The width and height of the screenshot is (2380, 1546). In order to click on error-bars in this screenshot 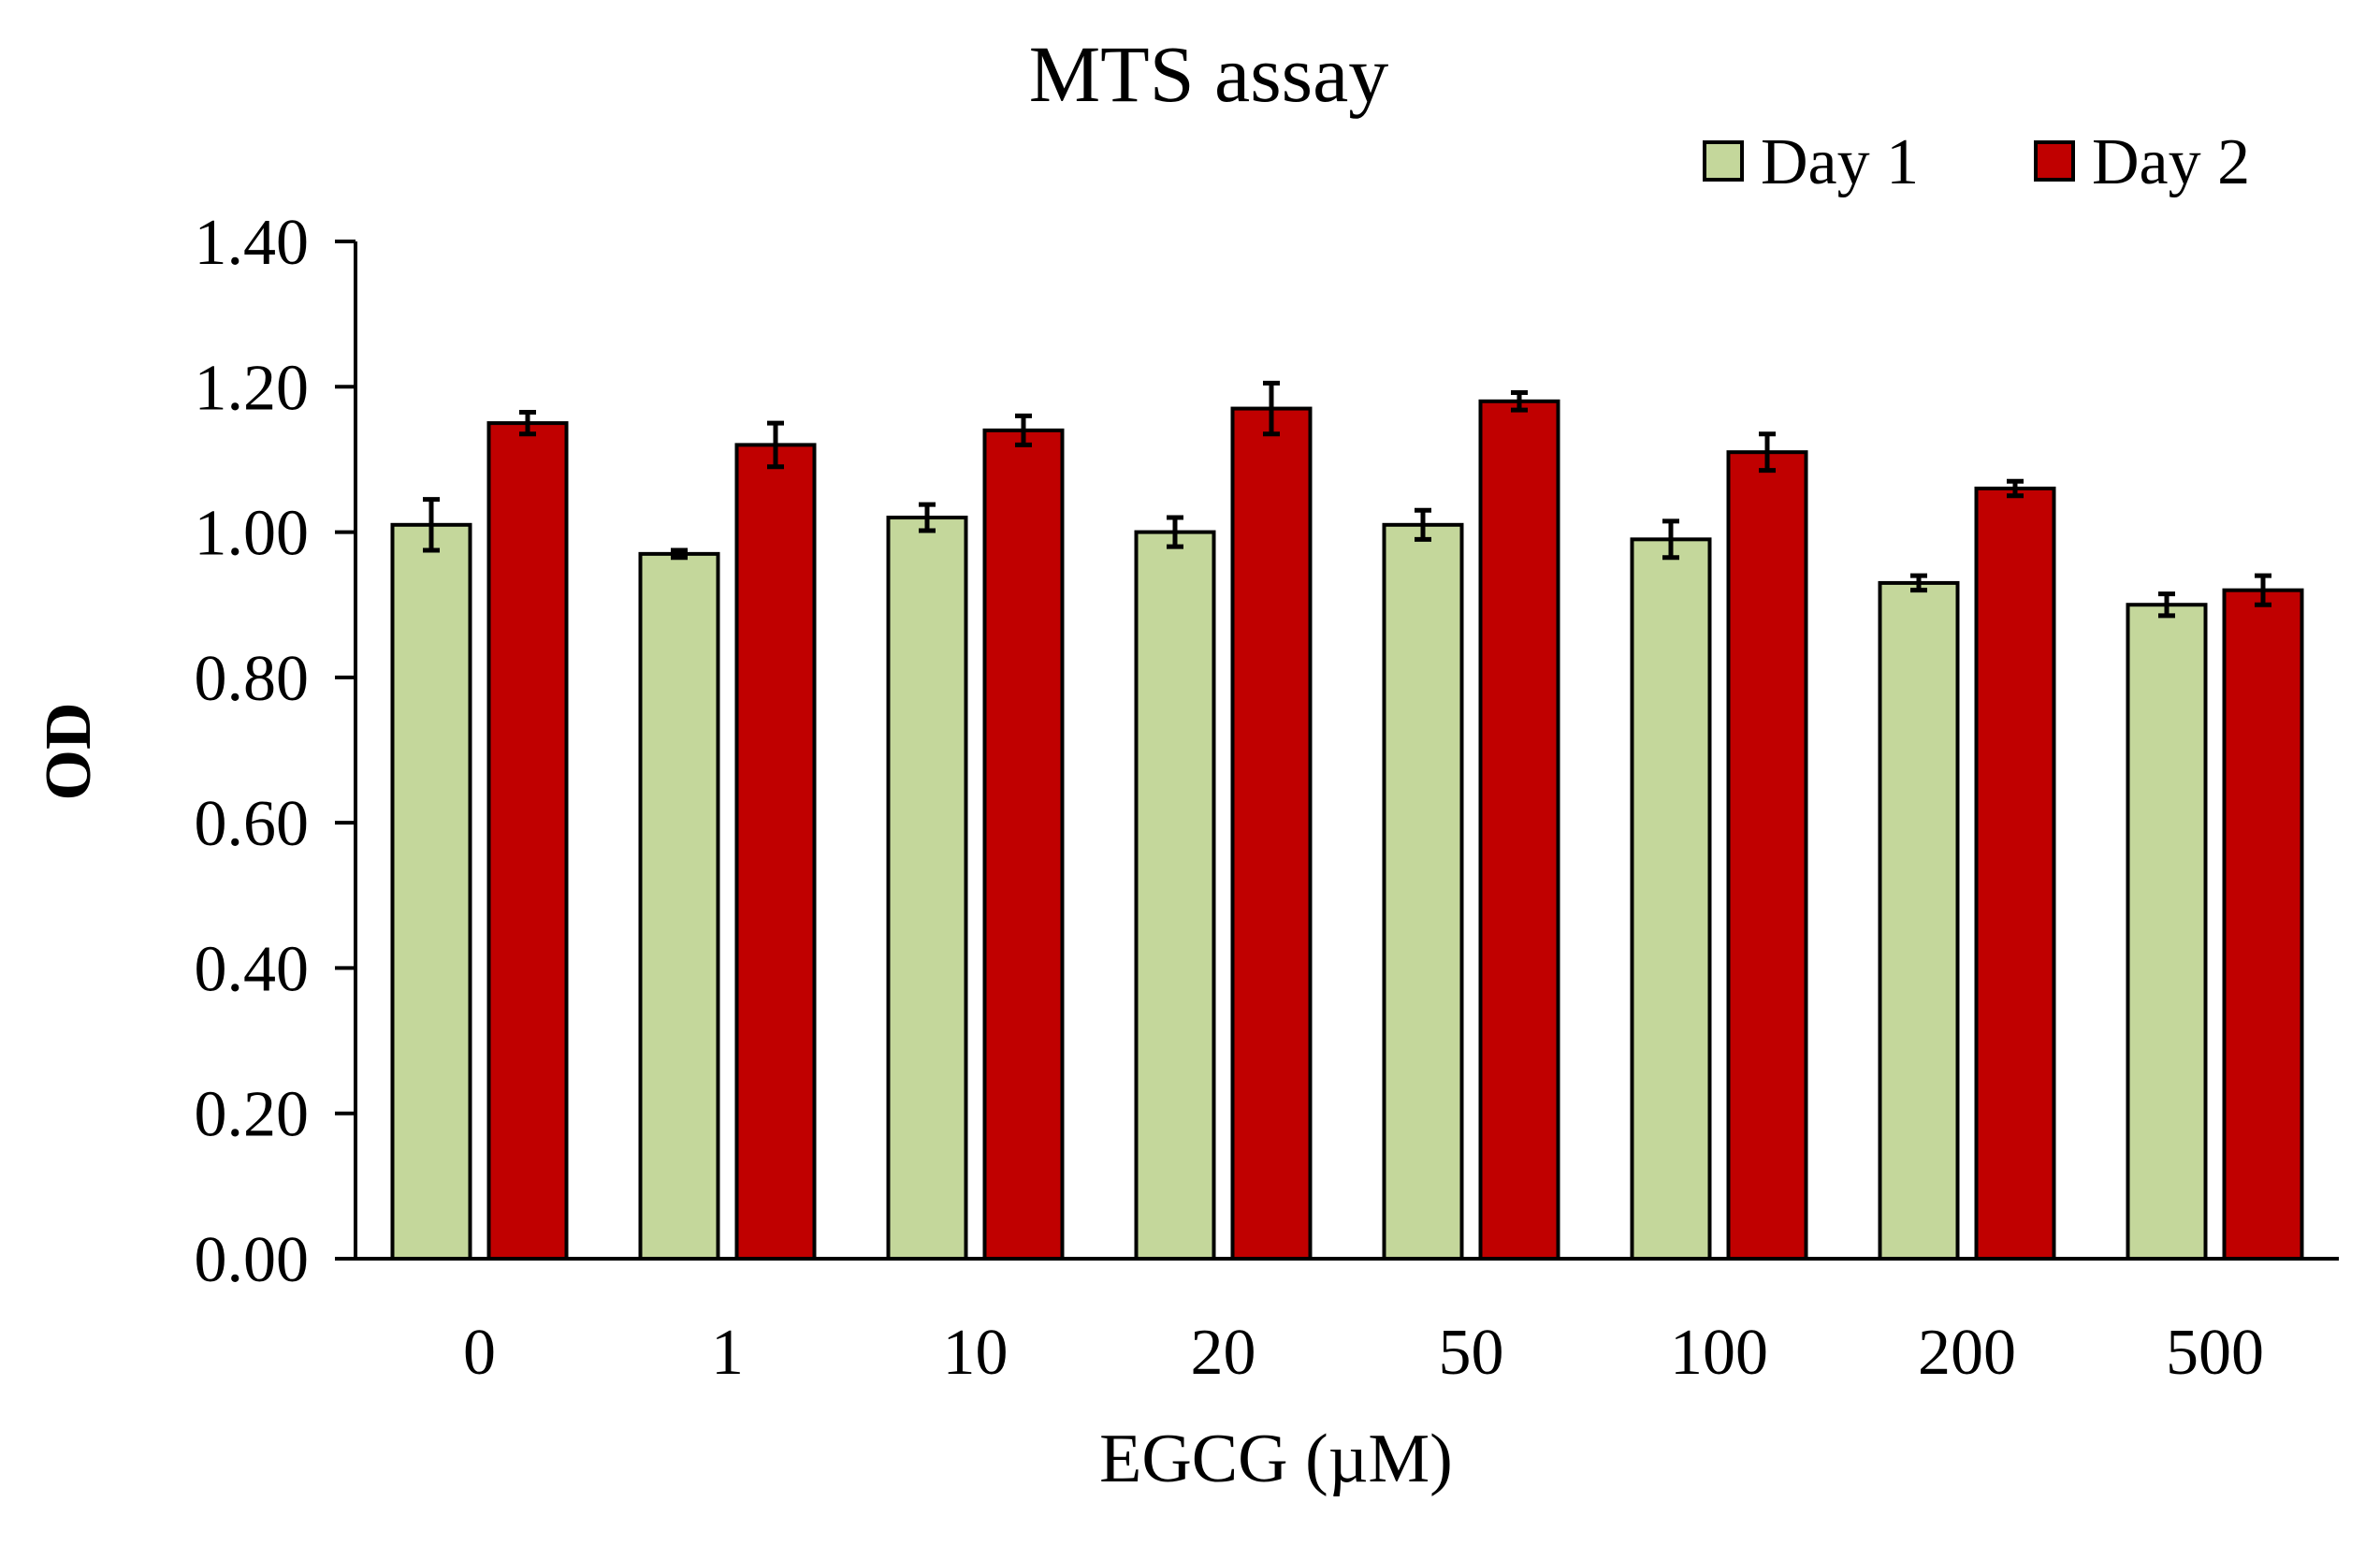, I will do `click(1347, 500)`.